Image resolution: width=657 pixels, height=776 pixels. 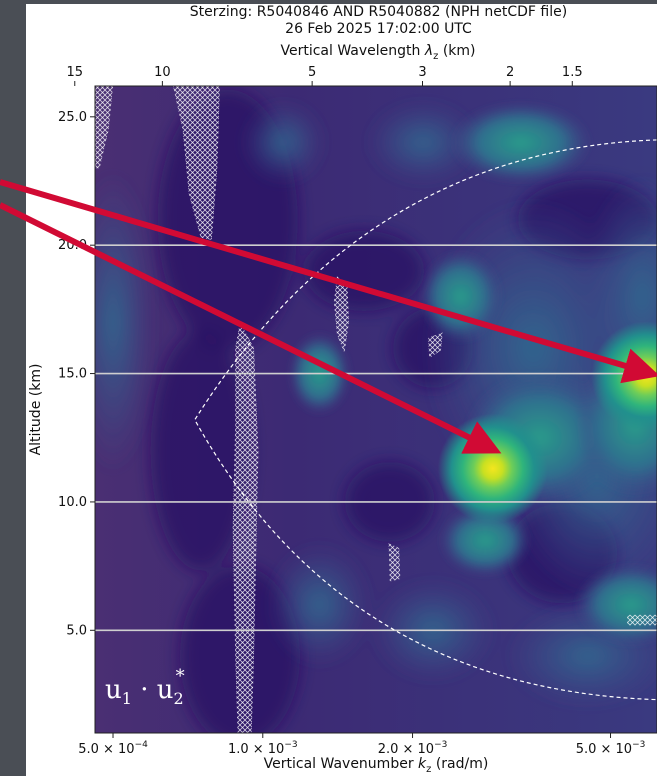 What do you see at coordinates (74, 72) in the screenshot?
I see `top-tick-label: 15` at bounding box center [74, 72].